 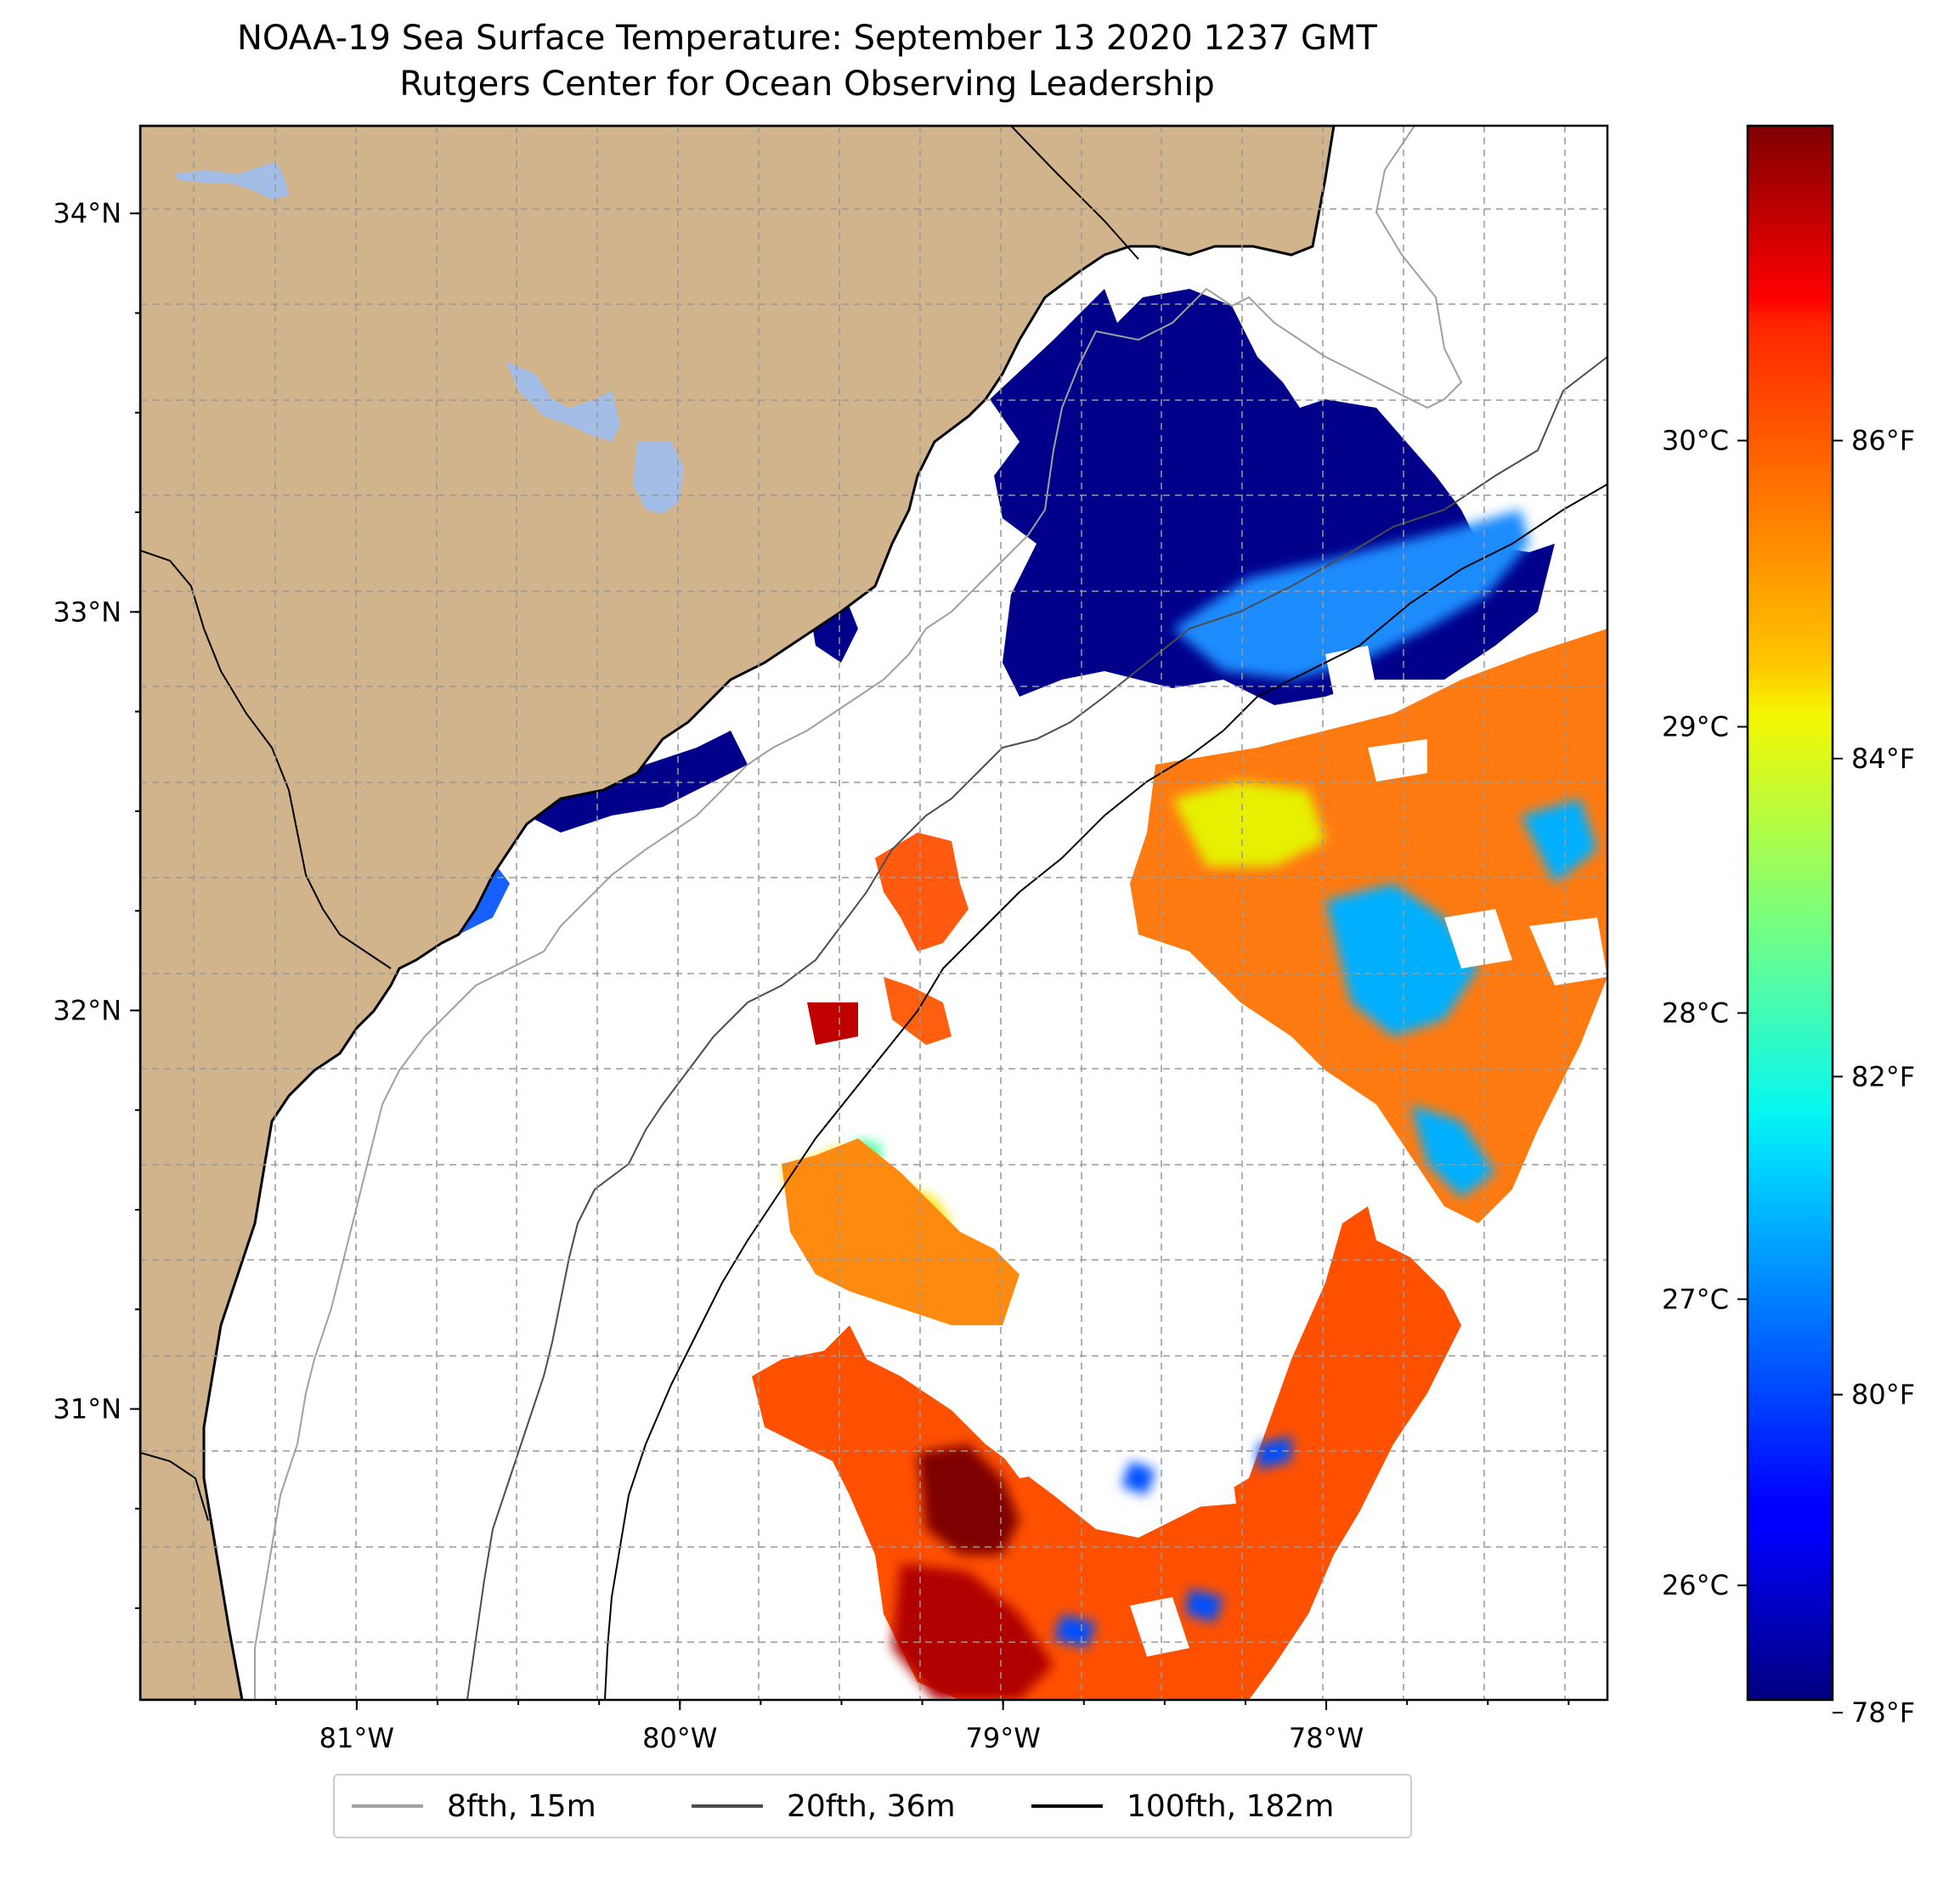 What do you see at coordinates (1695, 727) in the screenshot?
I see `colorbar-celsius-label: 29°C` at bounding box center [1695, 727].